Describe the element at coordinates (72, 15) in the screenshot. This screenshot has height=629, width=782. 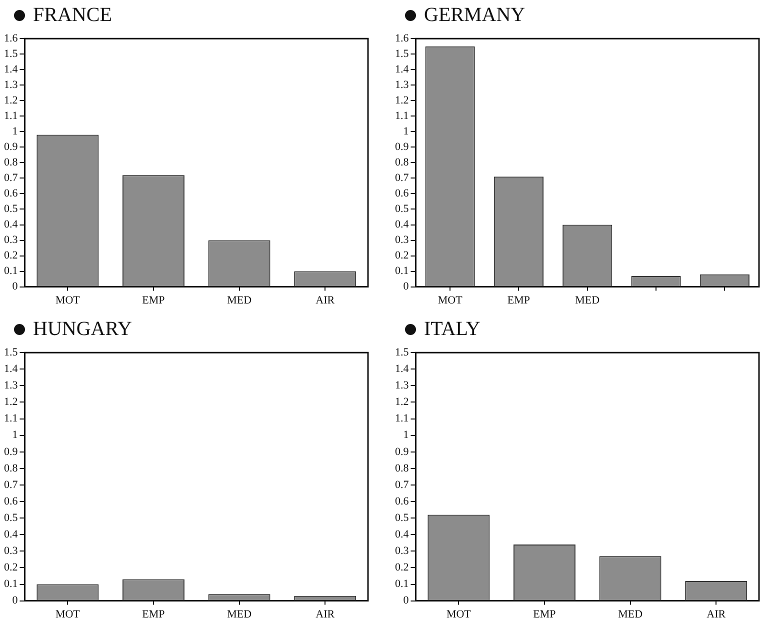
I see `chart-title: FRANCE` at that location.